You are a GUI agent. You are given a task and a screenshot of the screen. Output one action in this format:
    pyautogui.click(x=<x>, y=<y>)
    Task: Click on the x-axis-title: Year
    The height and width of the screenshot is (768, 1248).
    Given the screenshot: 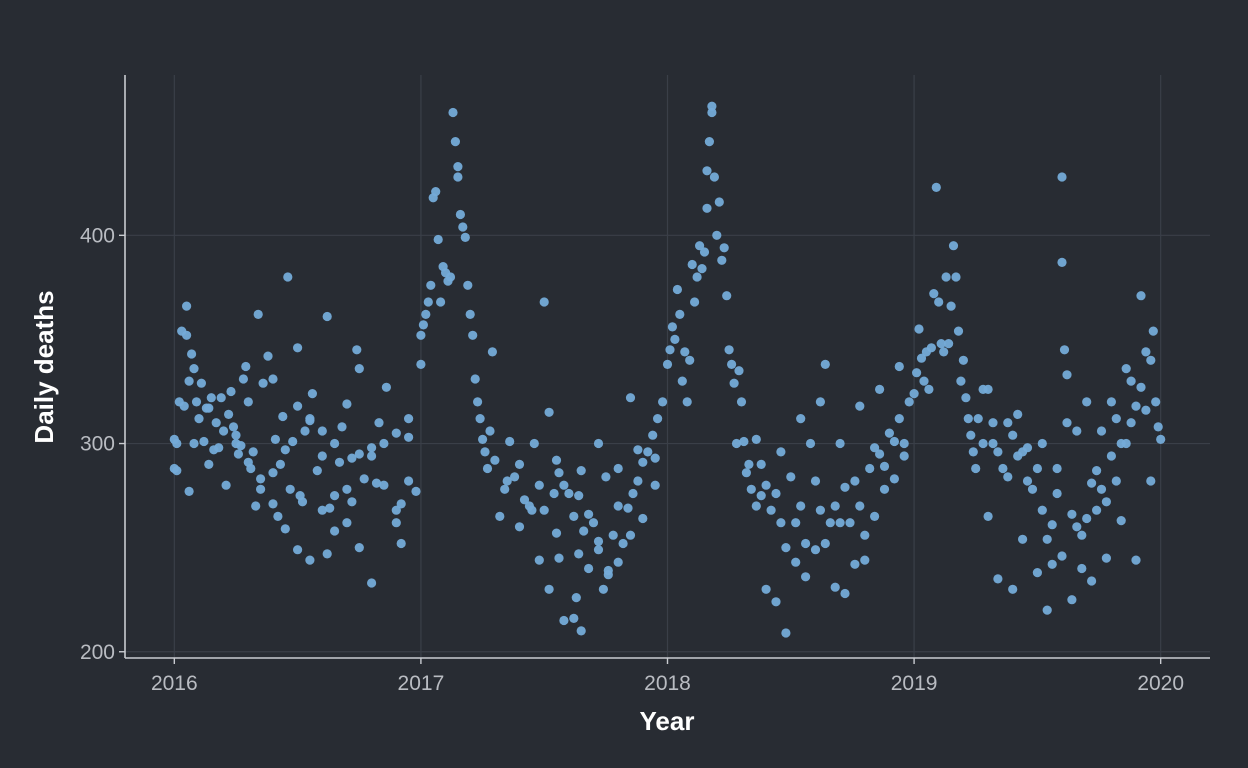 What is the action you would take?
    pyautogui.click(x=667, y=721)
    